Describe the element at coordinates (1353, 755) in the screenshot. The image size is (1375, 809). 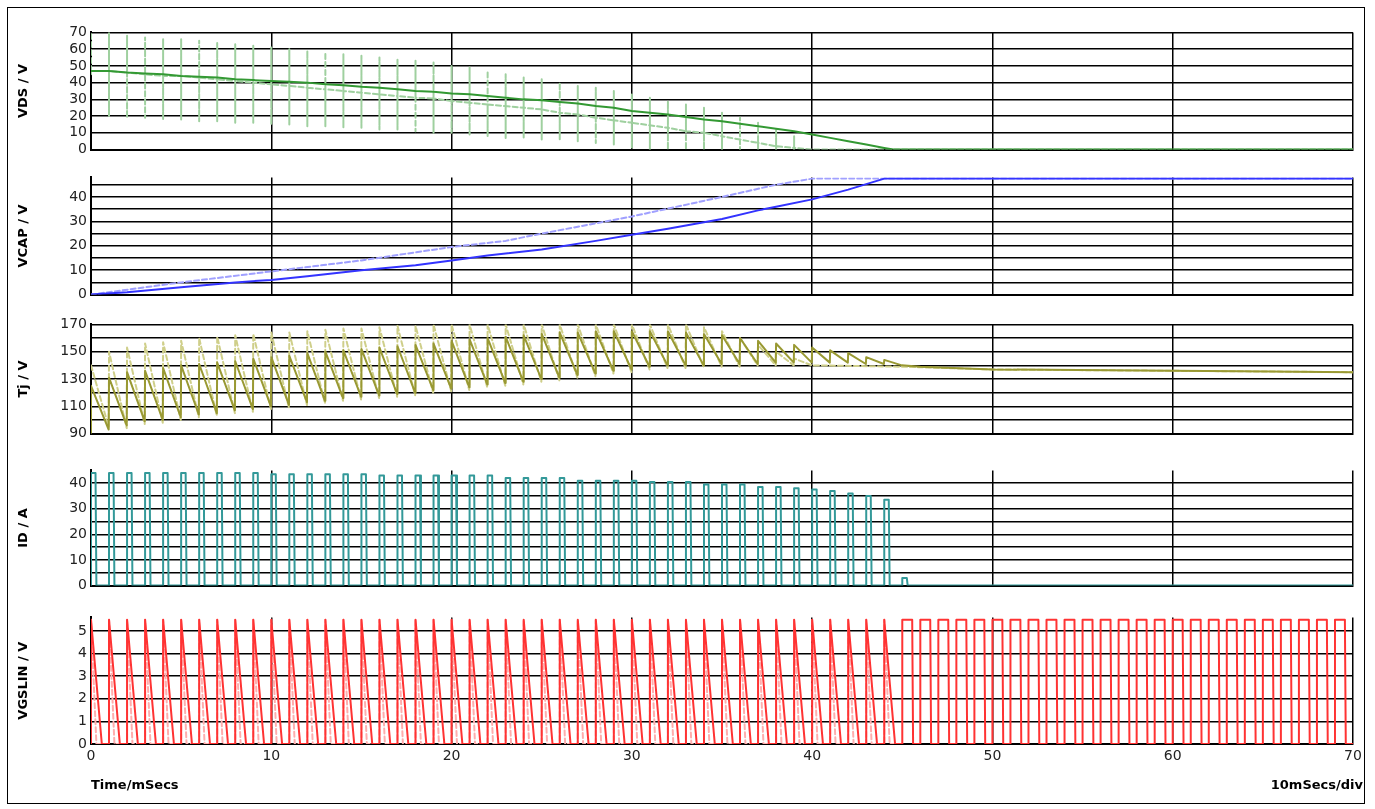
I see `x-tick-label: 70` at that location.